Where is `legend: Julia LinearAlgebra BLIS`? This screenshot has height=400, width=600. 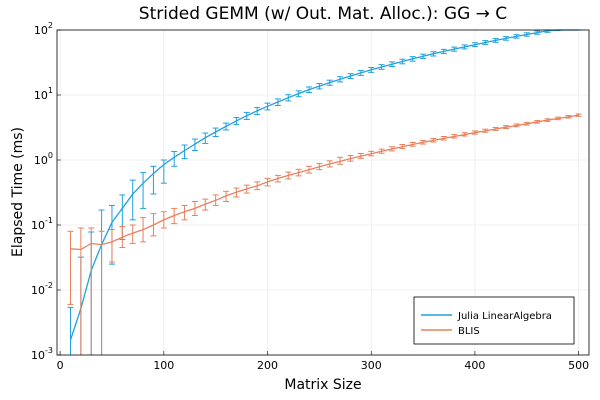 legend: Julia LinearAlgebra BLIS is located at coordinates (494, 320).